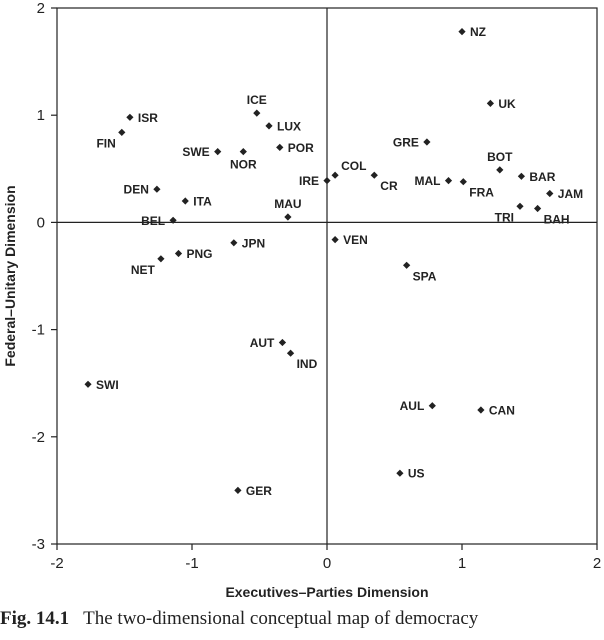 Image resolution: width=604 pixels, height=640 pixels. What do you see at coordinates (157, 189) in the screenshot?
I see `data-point-den` at bounding box center [157, 189].